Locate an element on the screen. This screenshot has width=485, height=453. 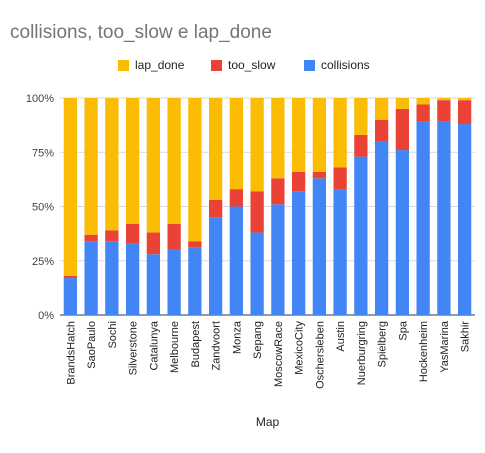
x-tick-label: Catalunya is located at coordinates (154, 345).